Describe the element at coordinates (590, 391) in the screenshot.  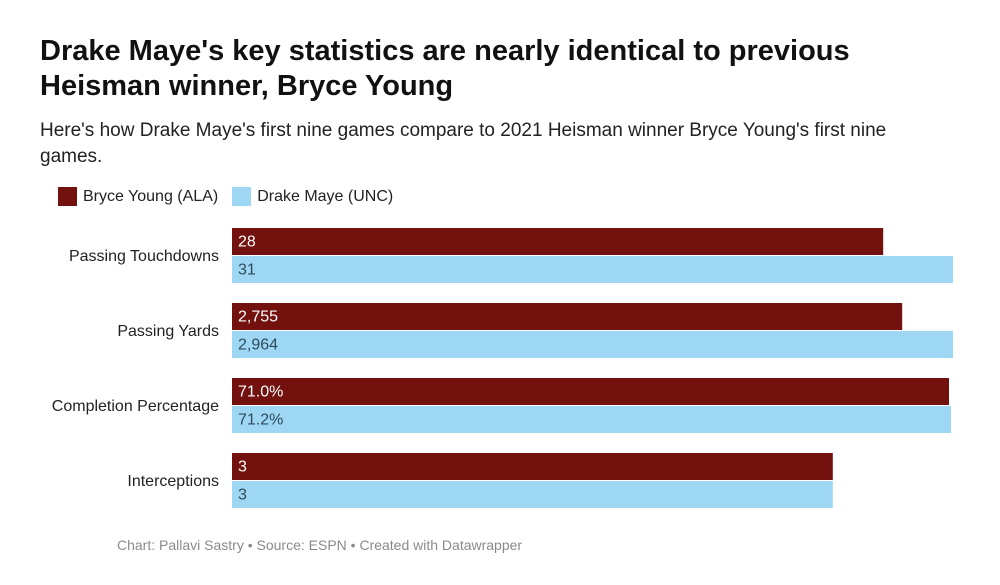
I see `bar-bryce-young-ala-completion-percentage` at that location.